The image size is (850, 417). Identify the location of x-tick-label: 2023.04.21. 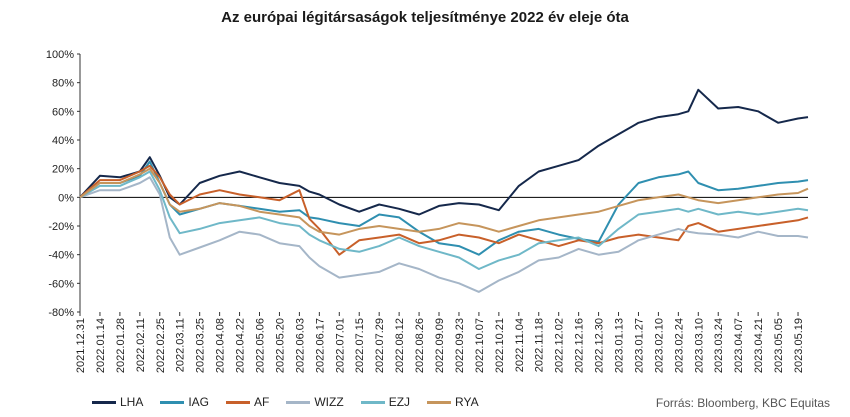
(759, 345).